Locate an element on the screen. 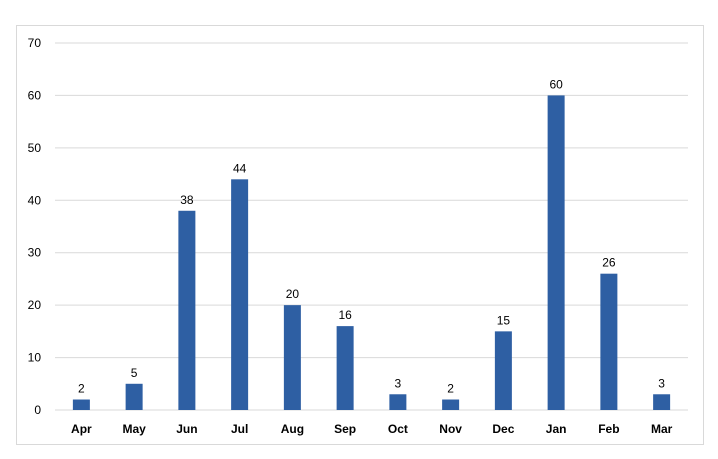 Image resolution: width=718 pixels, height=459 pixels. bar-sep is located at coordinates (345, 368).